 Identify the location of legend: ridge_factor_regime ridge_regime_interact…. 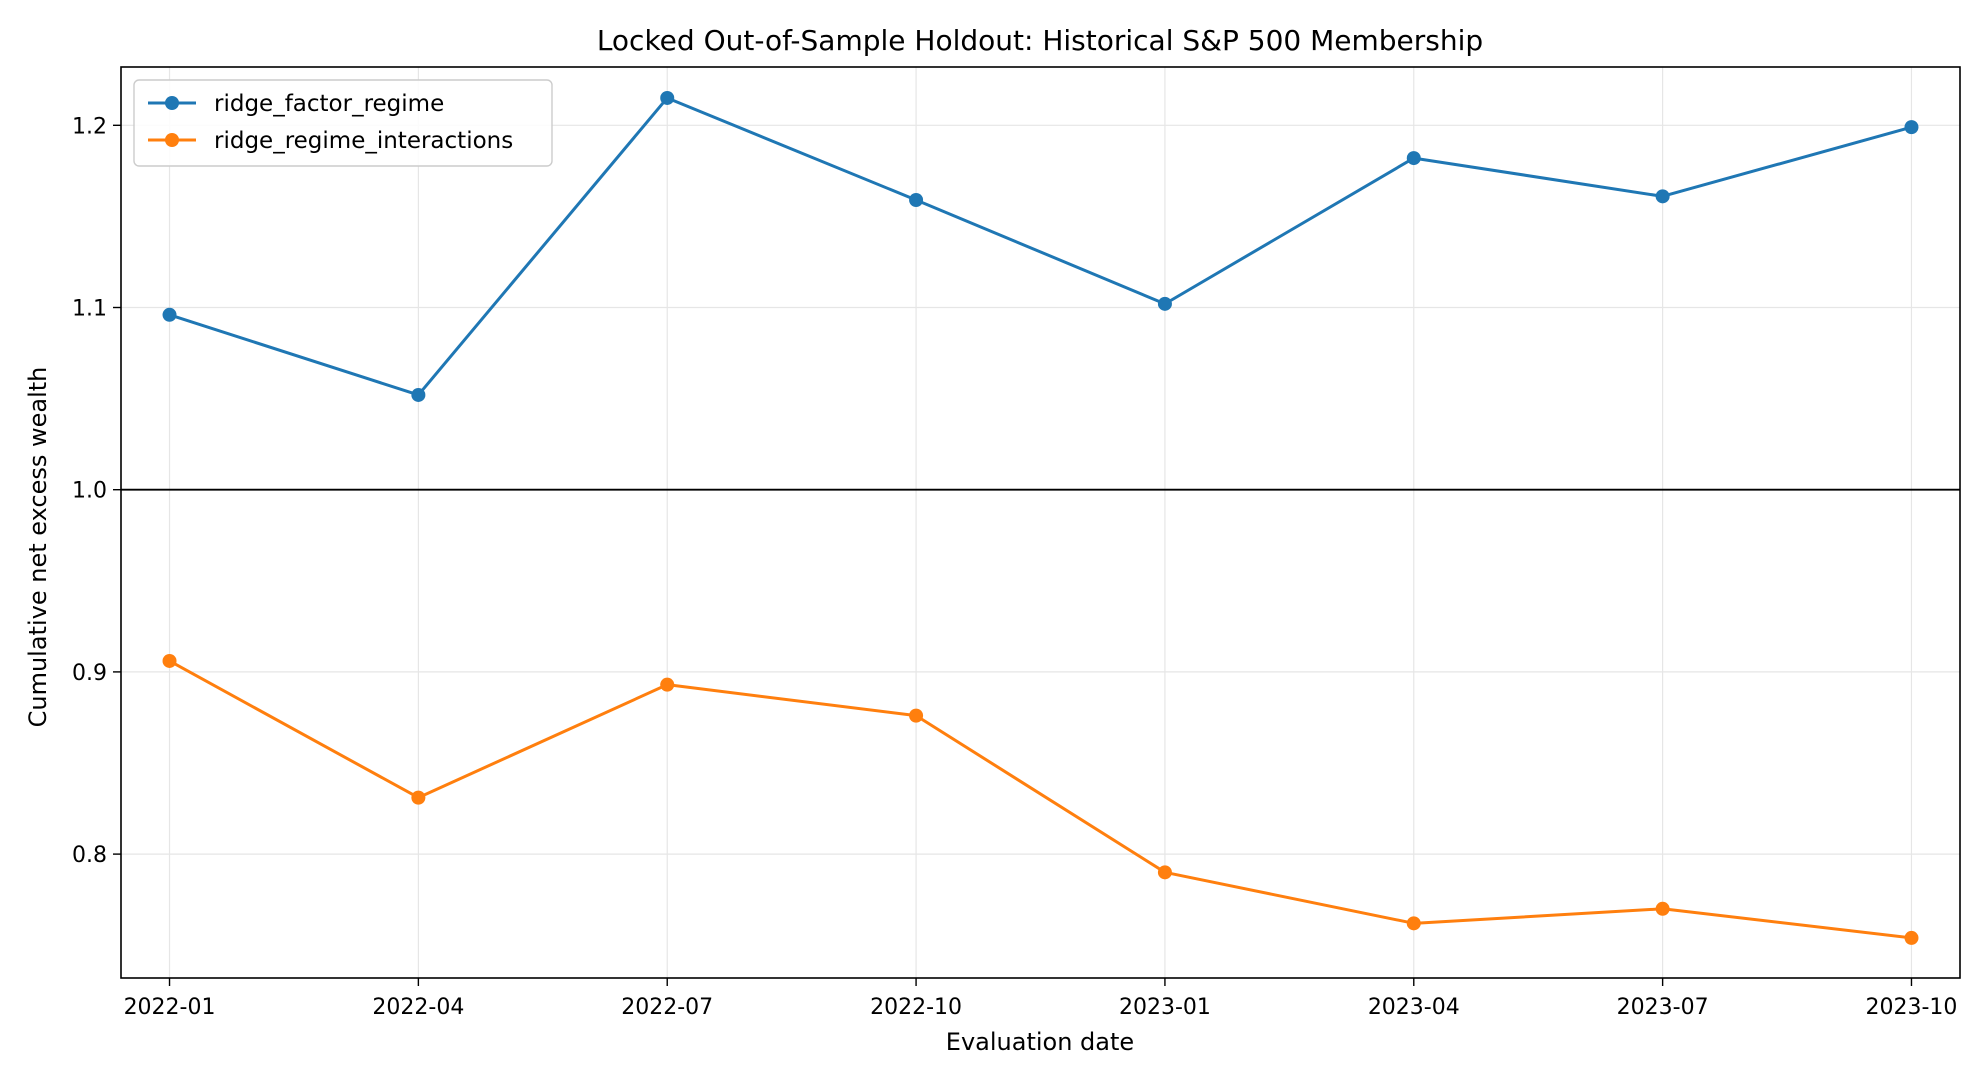
(343, 123).